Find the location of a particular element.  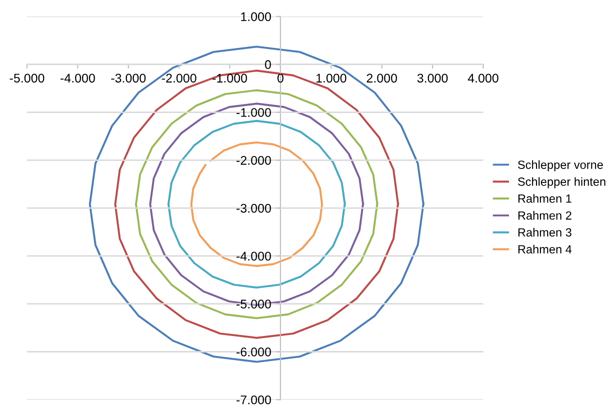

x-tick-label: -5.000 is located at coordinates (27, 78).